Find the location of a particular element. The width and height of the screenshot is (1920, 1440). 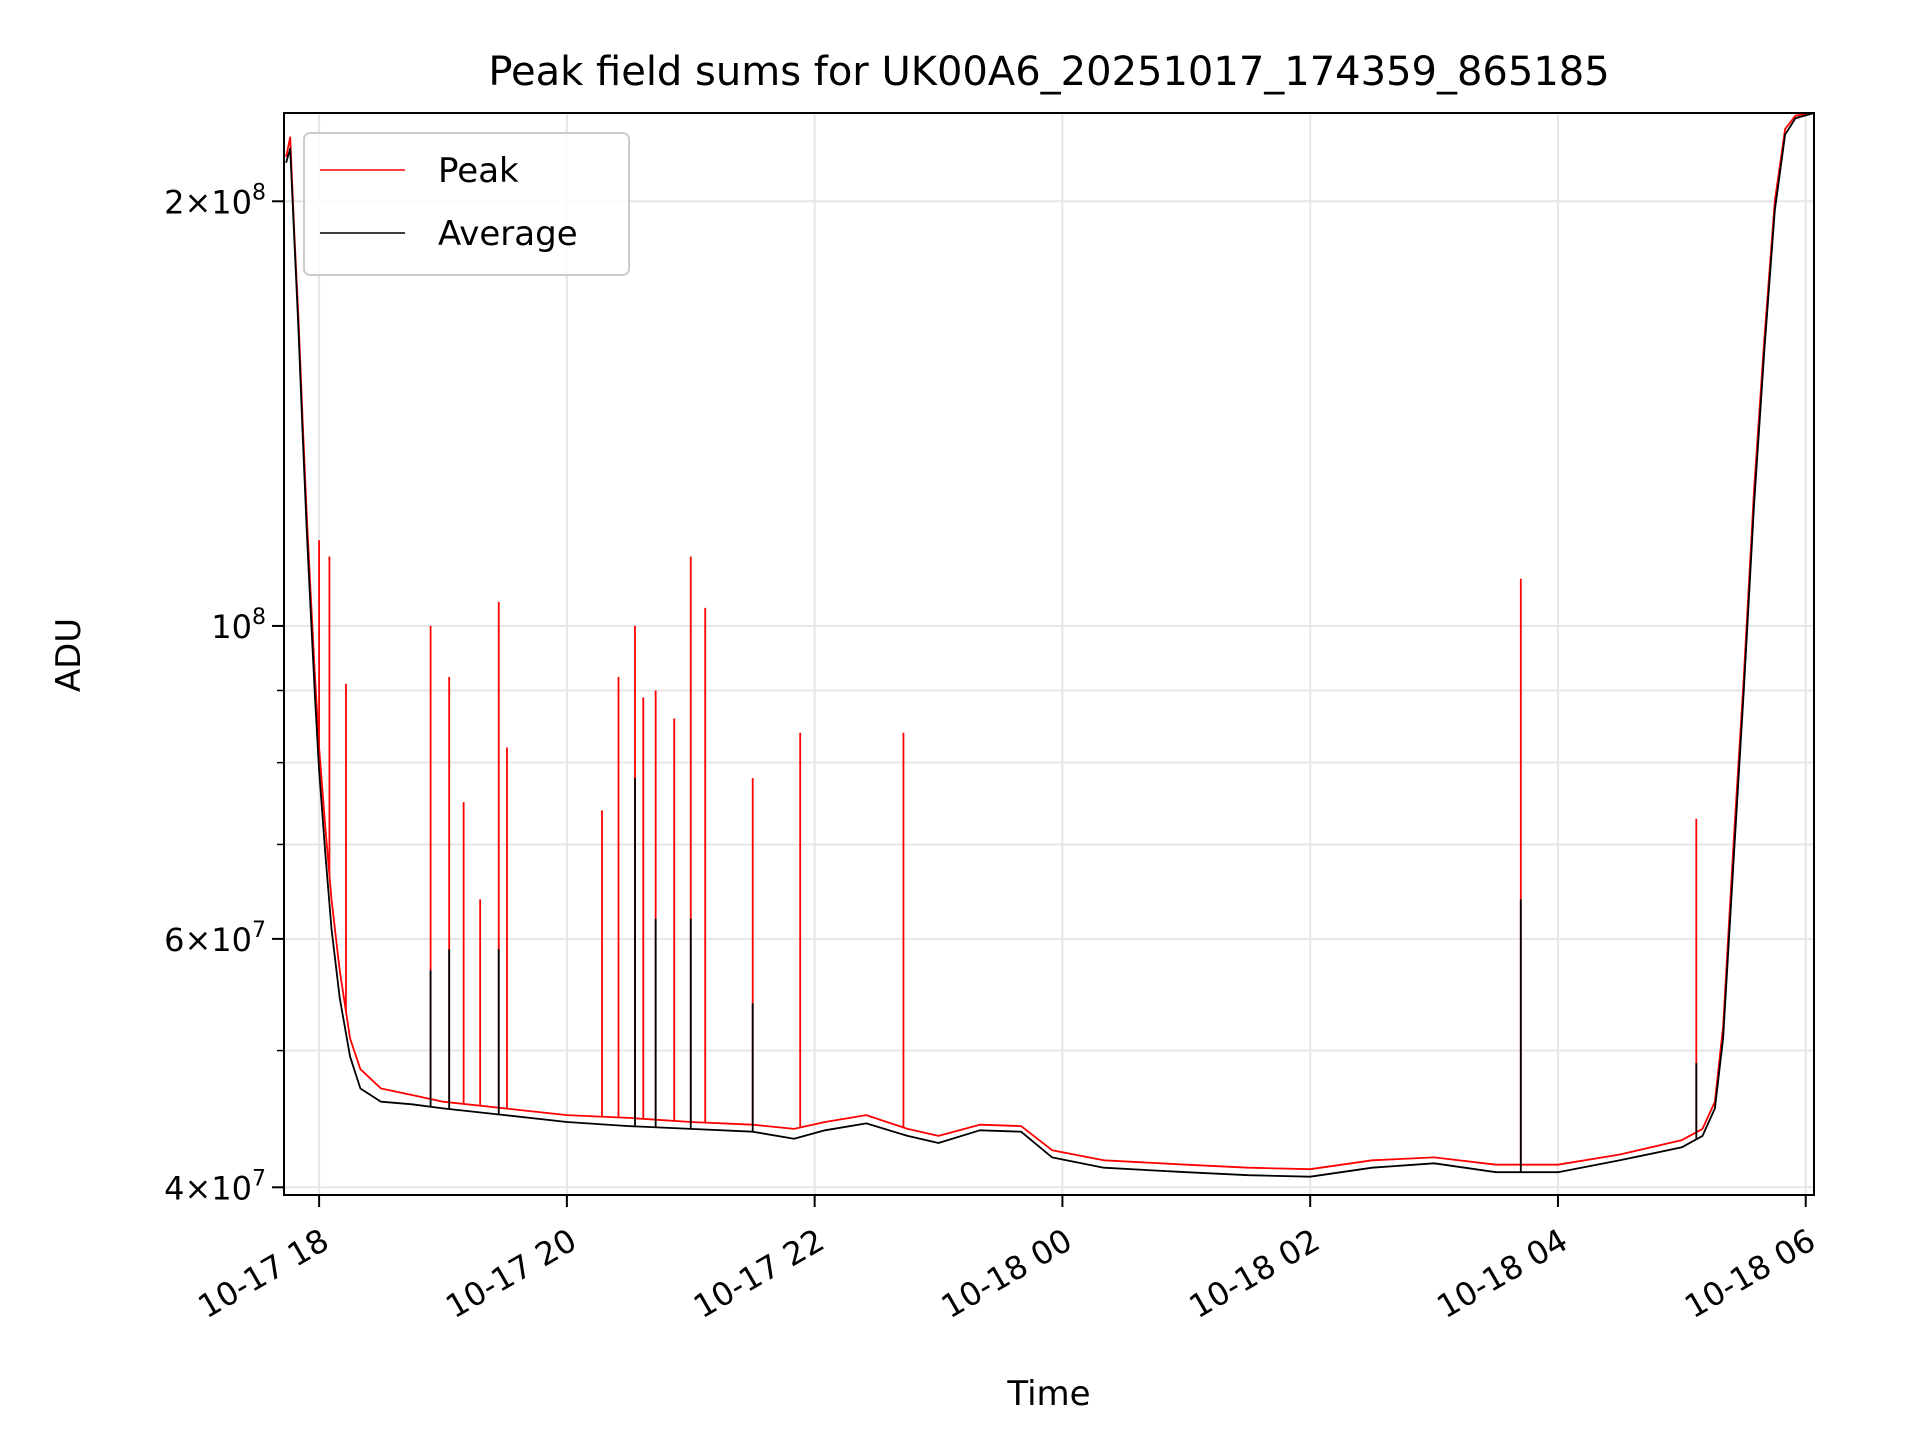

y-axis-label: ADU is located at coordinates (69, 655).